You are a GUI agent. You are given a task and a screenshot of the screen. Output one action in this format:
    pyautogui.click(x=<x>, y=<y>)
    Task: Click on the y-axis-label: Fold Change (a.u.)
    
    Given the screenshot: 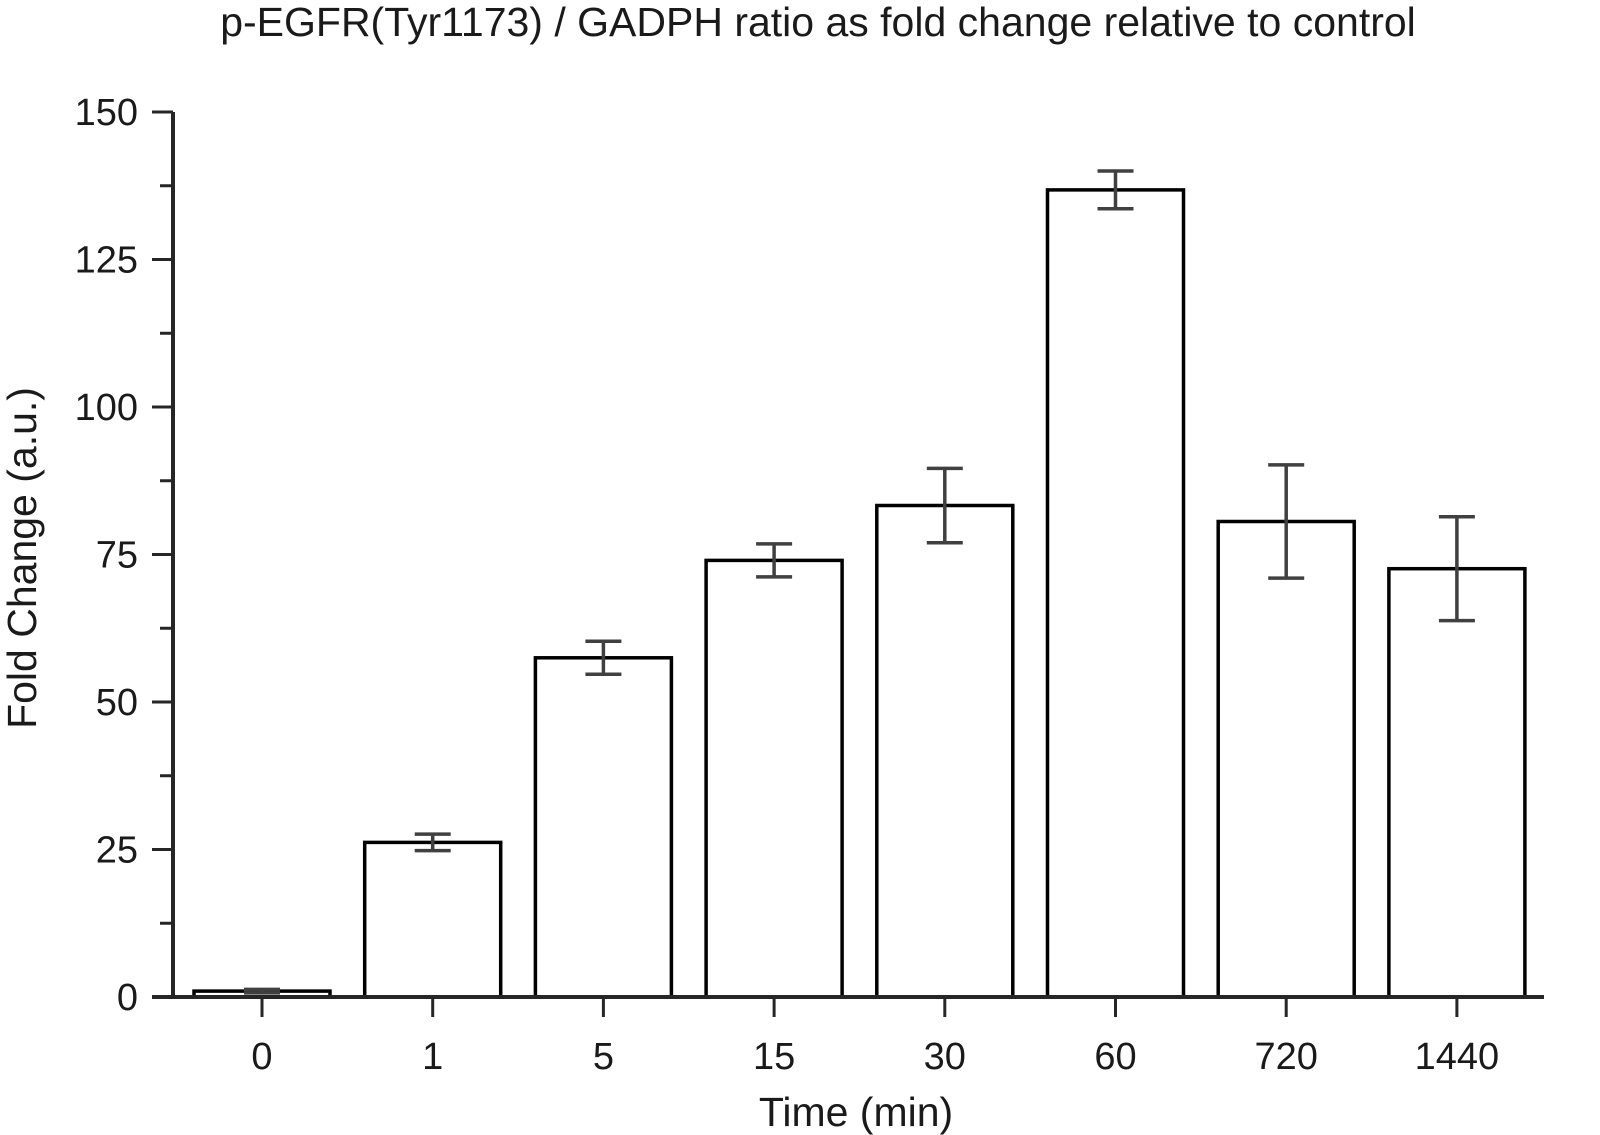 What is the action you would take?
    pyautogui.click(x=22, y=558)
    